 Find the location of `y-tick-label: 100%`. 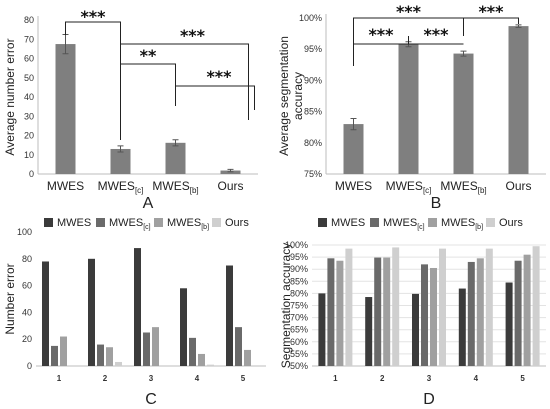

y-tick-label: 100% is located at coordinates (296, 245).